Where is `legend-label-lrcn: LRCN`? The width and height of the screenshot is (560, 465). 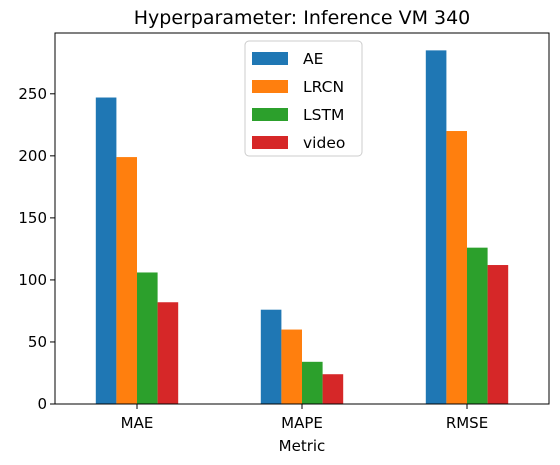
legend-label-lrcn: LRCN is located at coordinates (323, 87).